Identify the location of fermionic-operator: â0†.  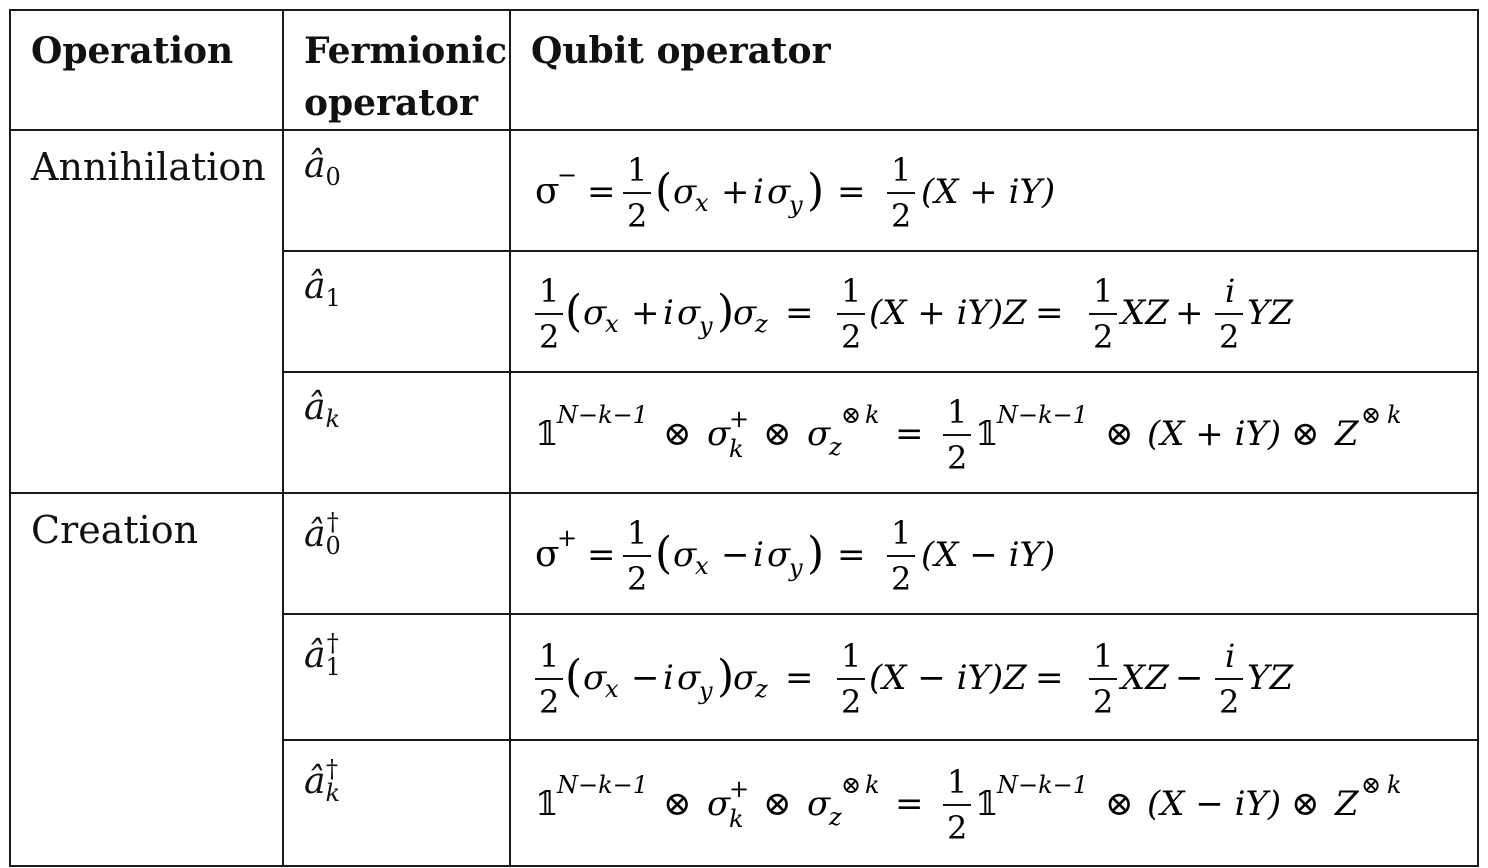
(396, 553).